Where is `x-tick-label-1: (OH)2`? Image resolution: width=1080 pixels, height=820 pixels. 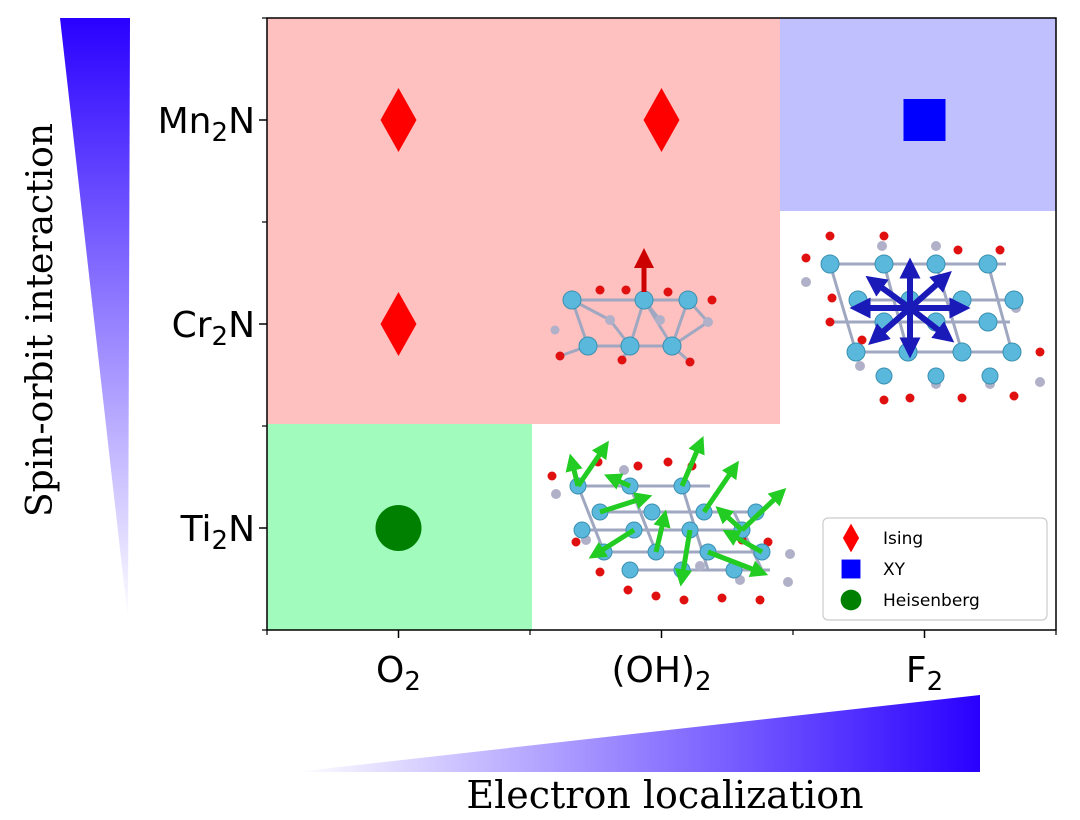
x-tick-label-1: (OH)2 is located at coordinates (661, 673).